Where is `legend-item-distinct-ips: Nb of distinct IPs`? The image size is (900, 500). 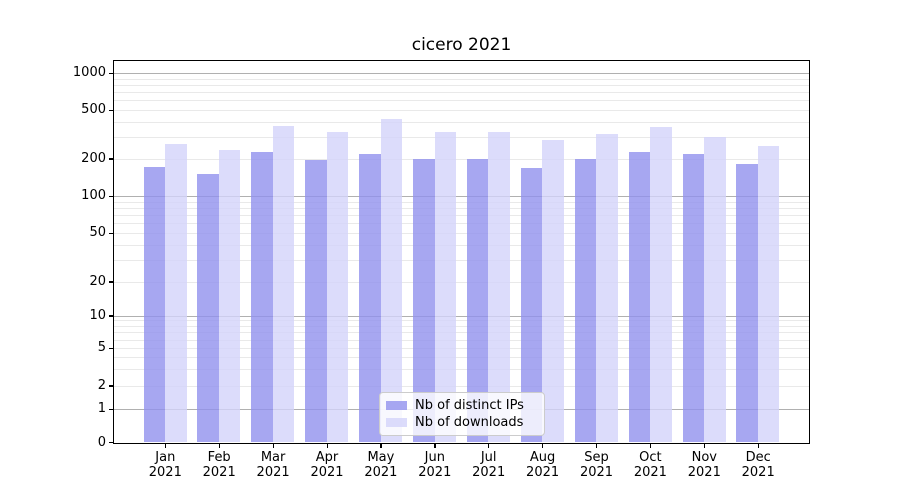 legend-item-distinct-ips: Nb of distinct IPs is located at coordinates (461, 405).